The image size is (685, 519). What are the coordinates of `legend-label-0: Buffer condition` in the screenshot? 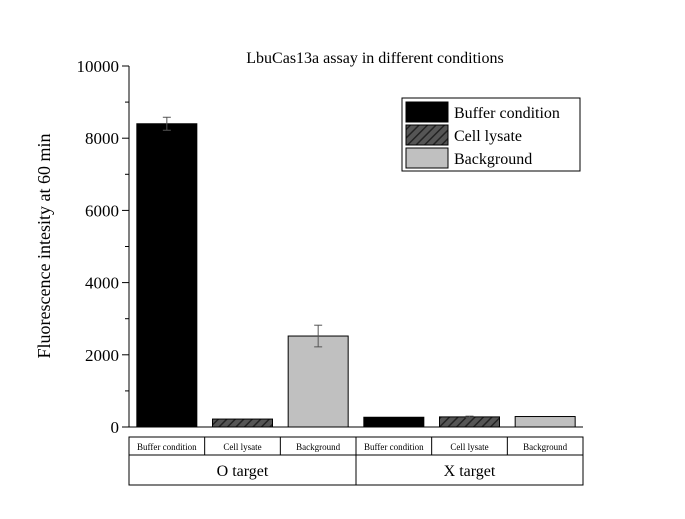 It's located at (507, 113).